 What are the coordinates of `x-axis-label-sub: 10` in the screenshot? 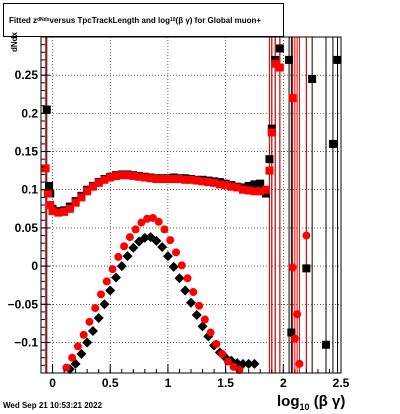 It's located at (304, 407).